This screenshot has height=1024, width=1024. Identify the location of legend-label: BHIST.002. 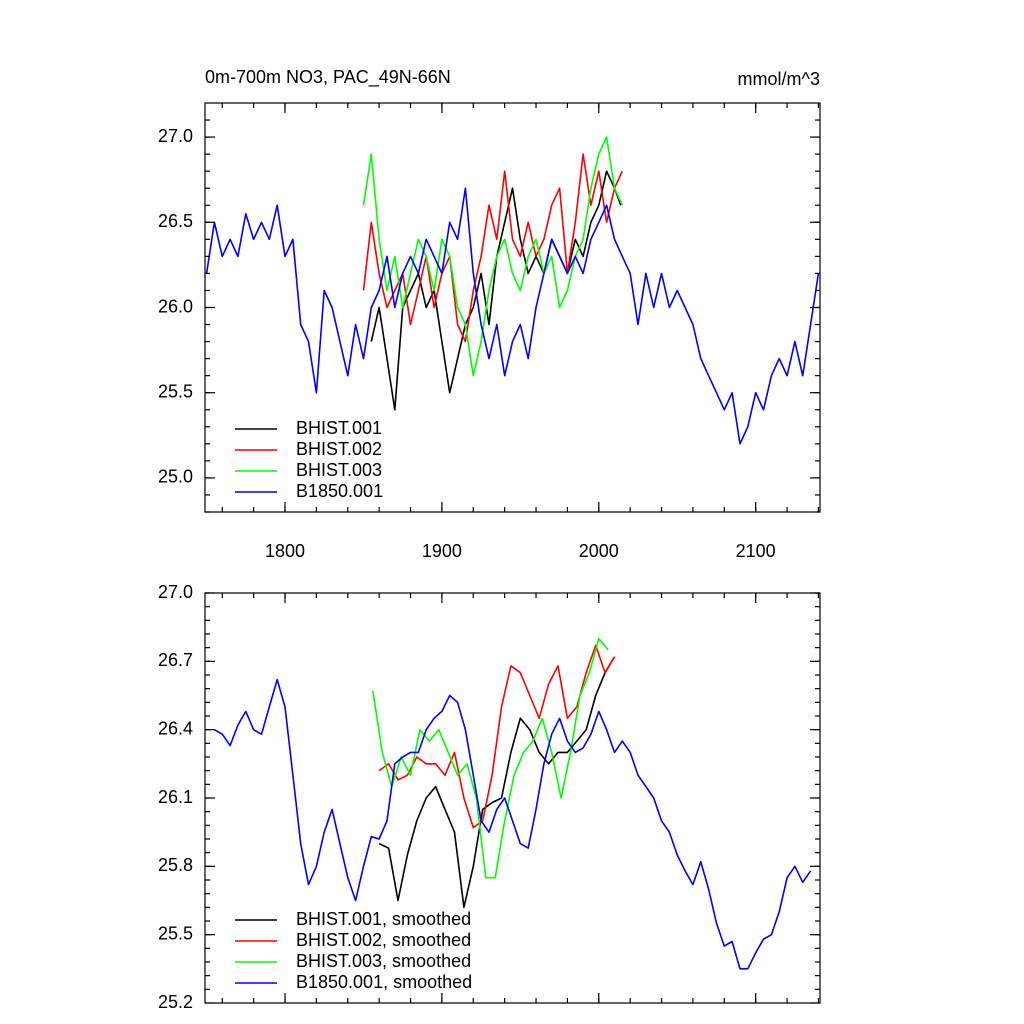
(339, 449).